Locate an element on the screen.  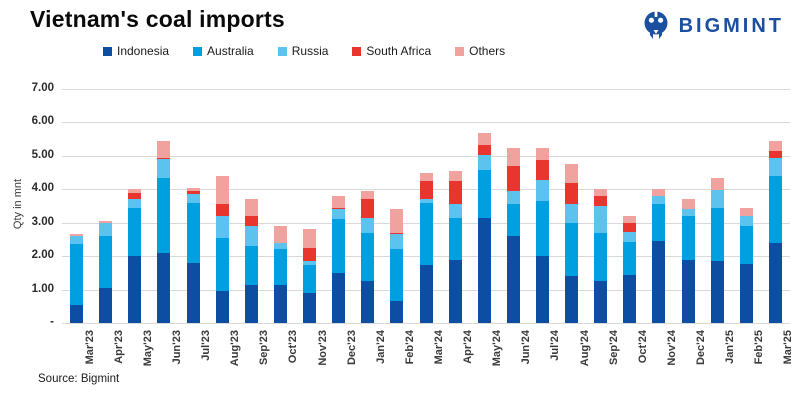
x-axis-label: Aug'23 is located at coordinates (235, 348).